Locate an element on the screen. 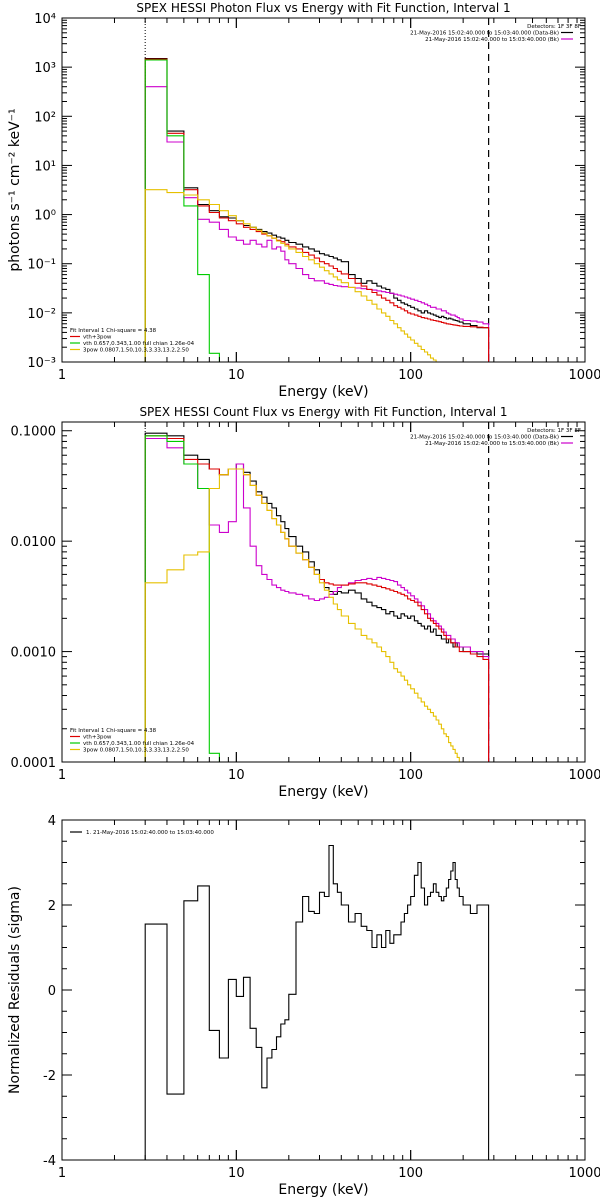  y-tick-label: -2 is located at coordinates (49, 1076).